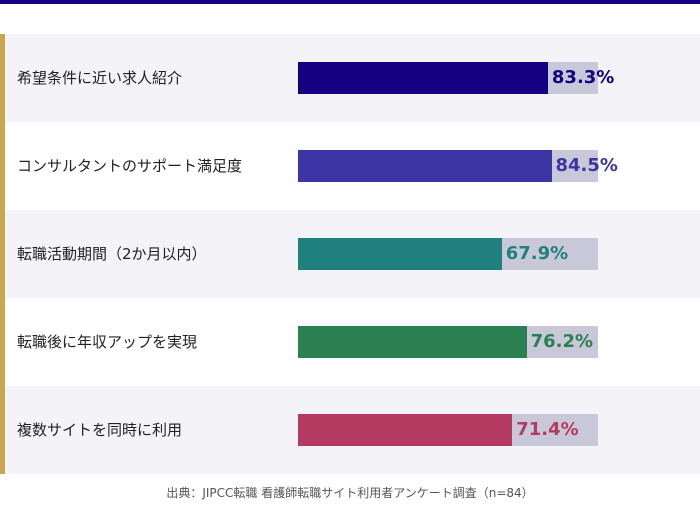  I want to click on top-accent-bar, so click(350, 2).